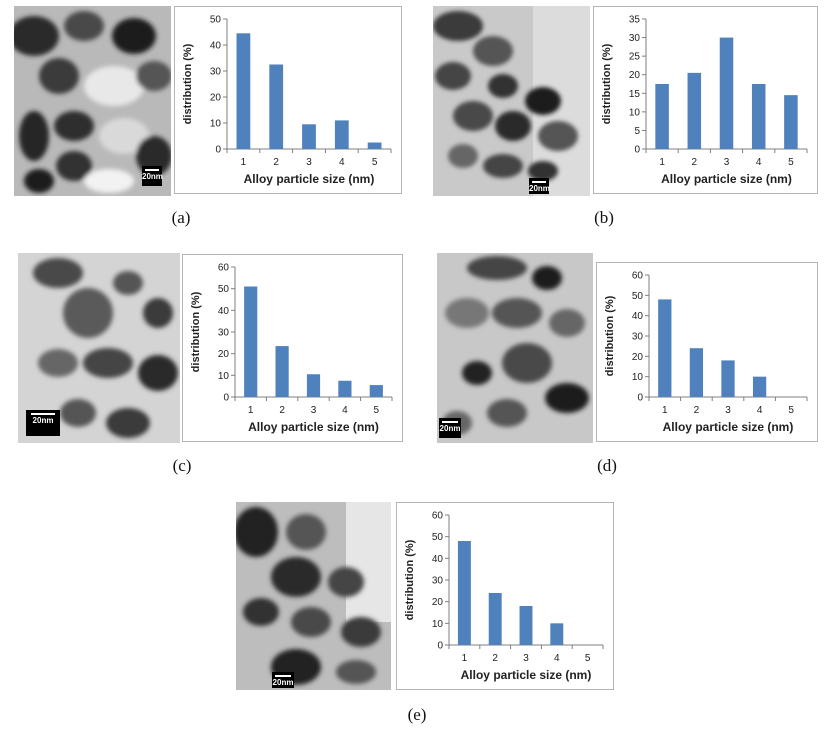 The height and width of the screenshot is (735, 832). I want to click on tem-image-b: 20nm, so click(511, 101).